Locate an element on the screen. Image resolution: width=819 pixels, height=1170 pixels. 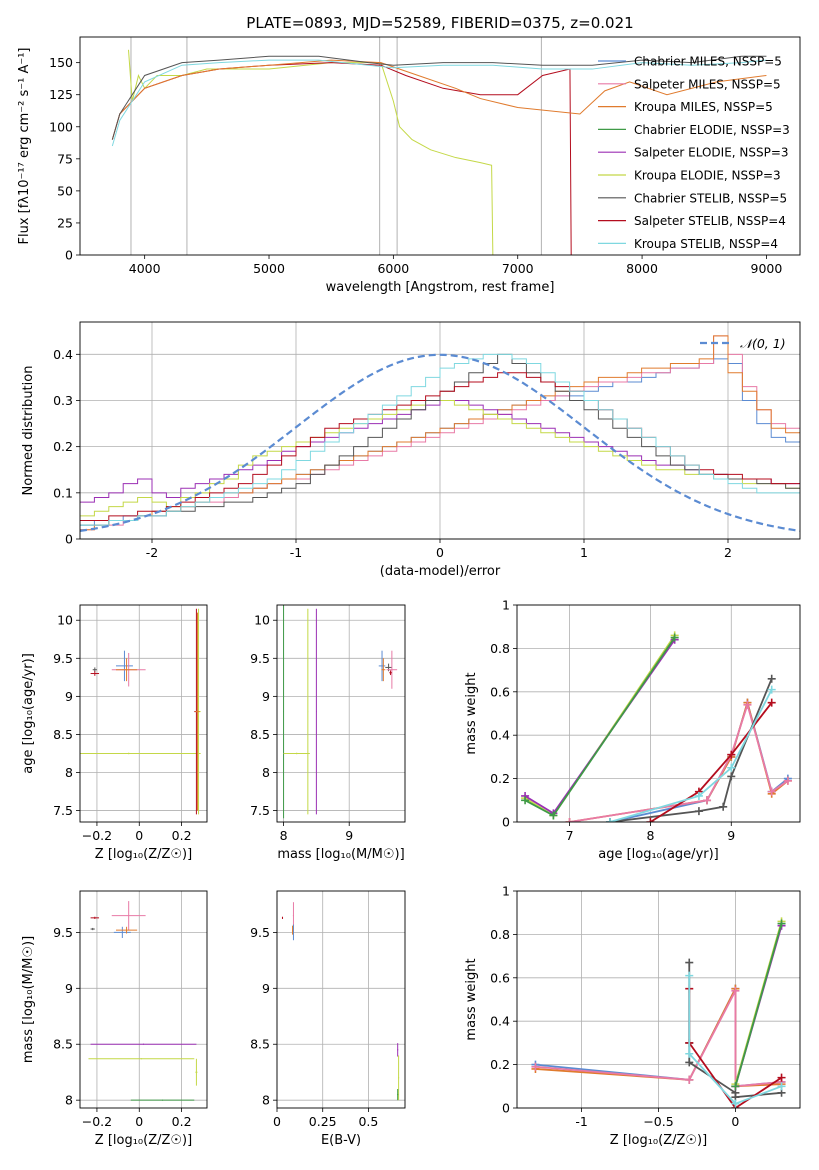
y-tick-label: 50 is located at coordinates (65, 190).